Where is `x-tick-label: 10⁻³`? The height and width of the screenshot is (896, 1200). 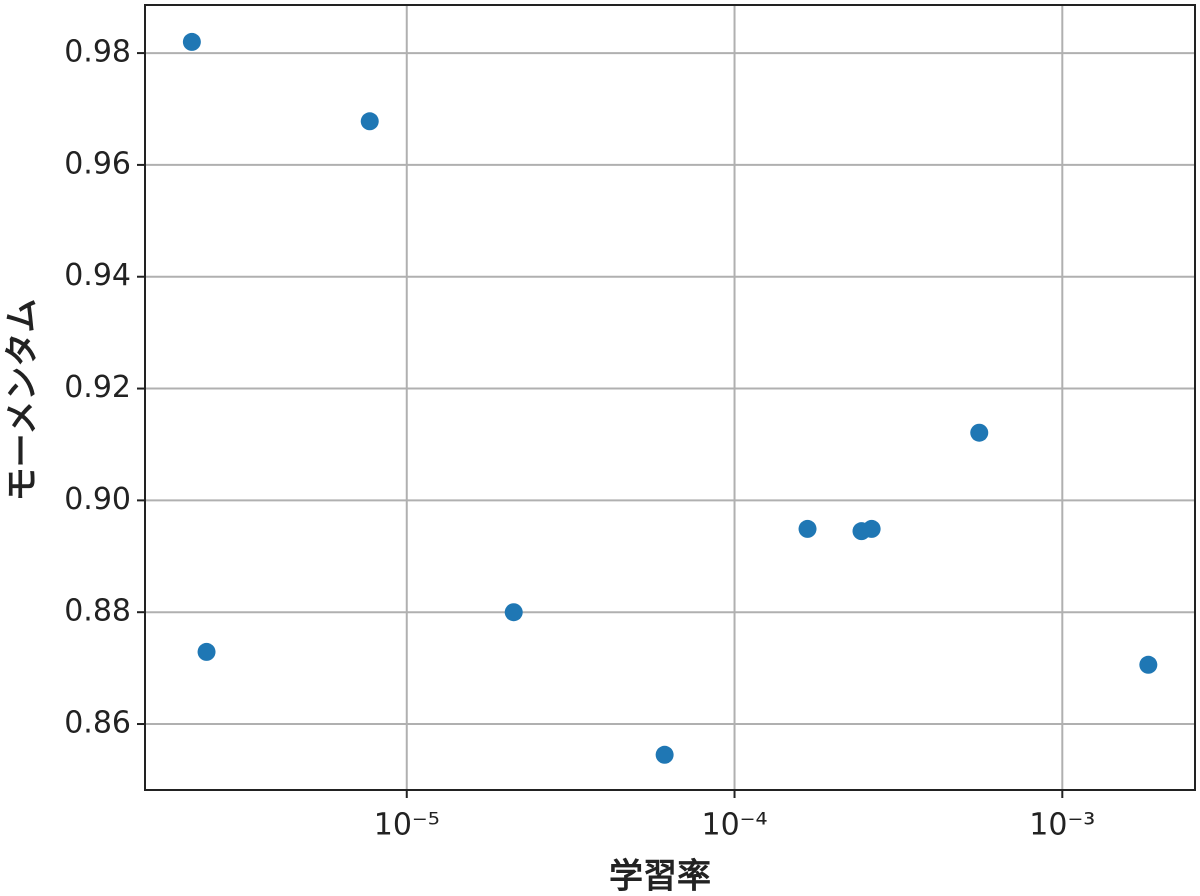 x-tick-label: 10⁻³ is located at coordinates (1062, 825).